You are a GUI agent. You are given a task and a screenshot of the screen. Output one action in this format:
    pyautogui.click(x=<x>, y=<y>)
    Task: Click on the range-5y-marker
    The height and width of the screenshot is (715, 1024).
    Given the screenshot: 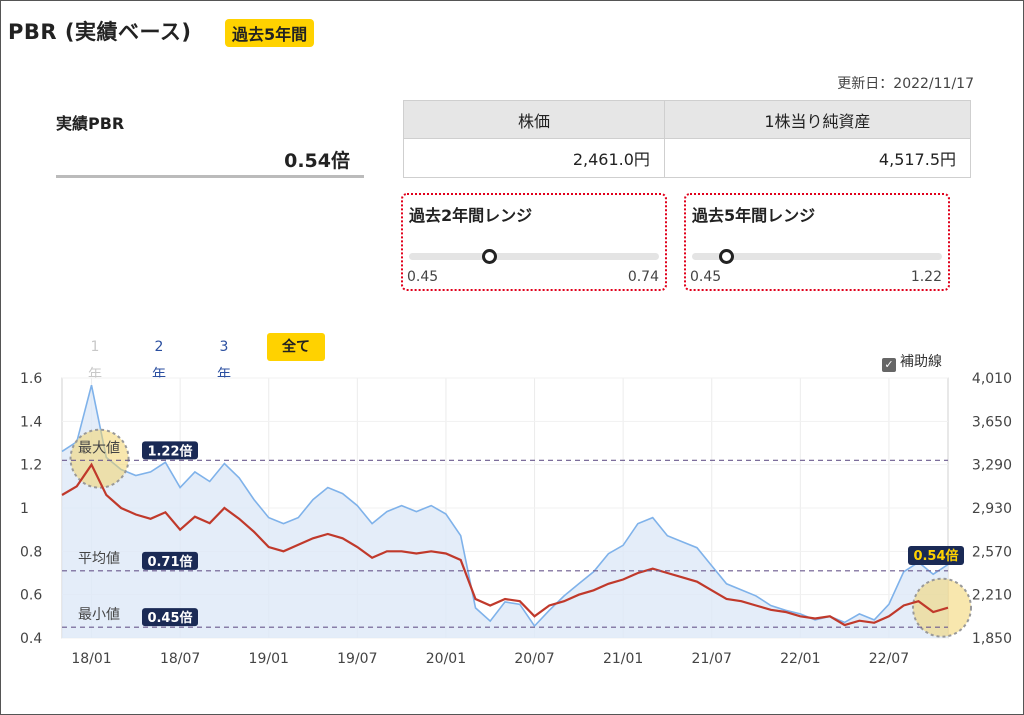 What is the action you would take?
    pyautogui.click(x=727, y=256)
    